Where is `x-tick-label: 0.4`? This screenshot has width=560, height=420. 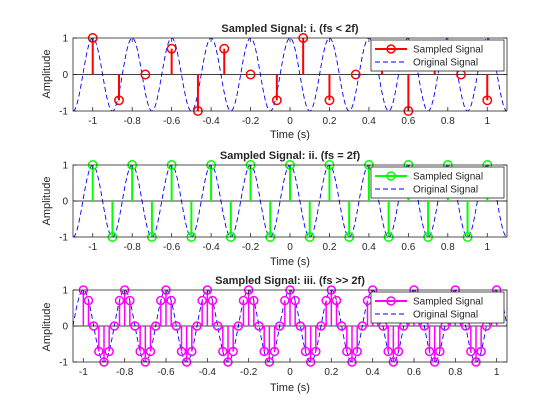 x-tick-label: 0.4 is located at coordinates (373, 372).